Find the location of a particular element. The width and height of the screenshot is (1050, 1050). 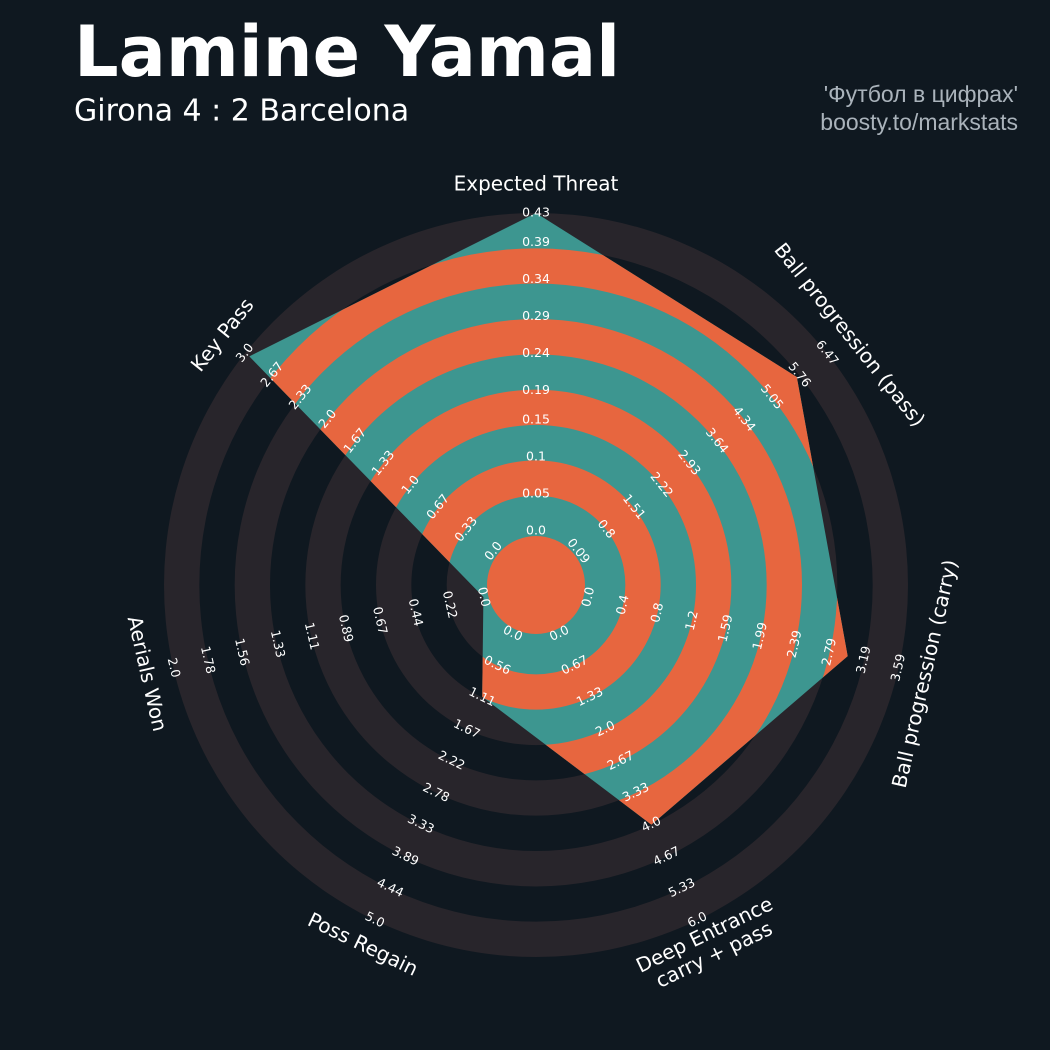

tick-label: 0.29 is located at coordinates (536, 315).